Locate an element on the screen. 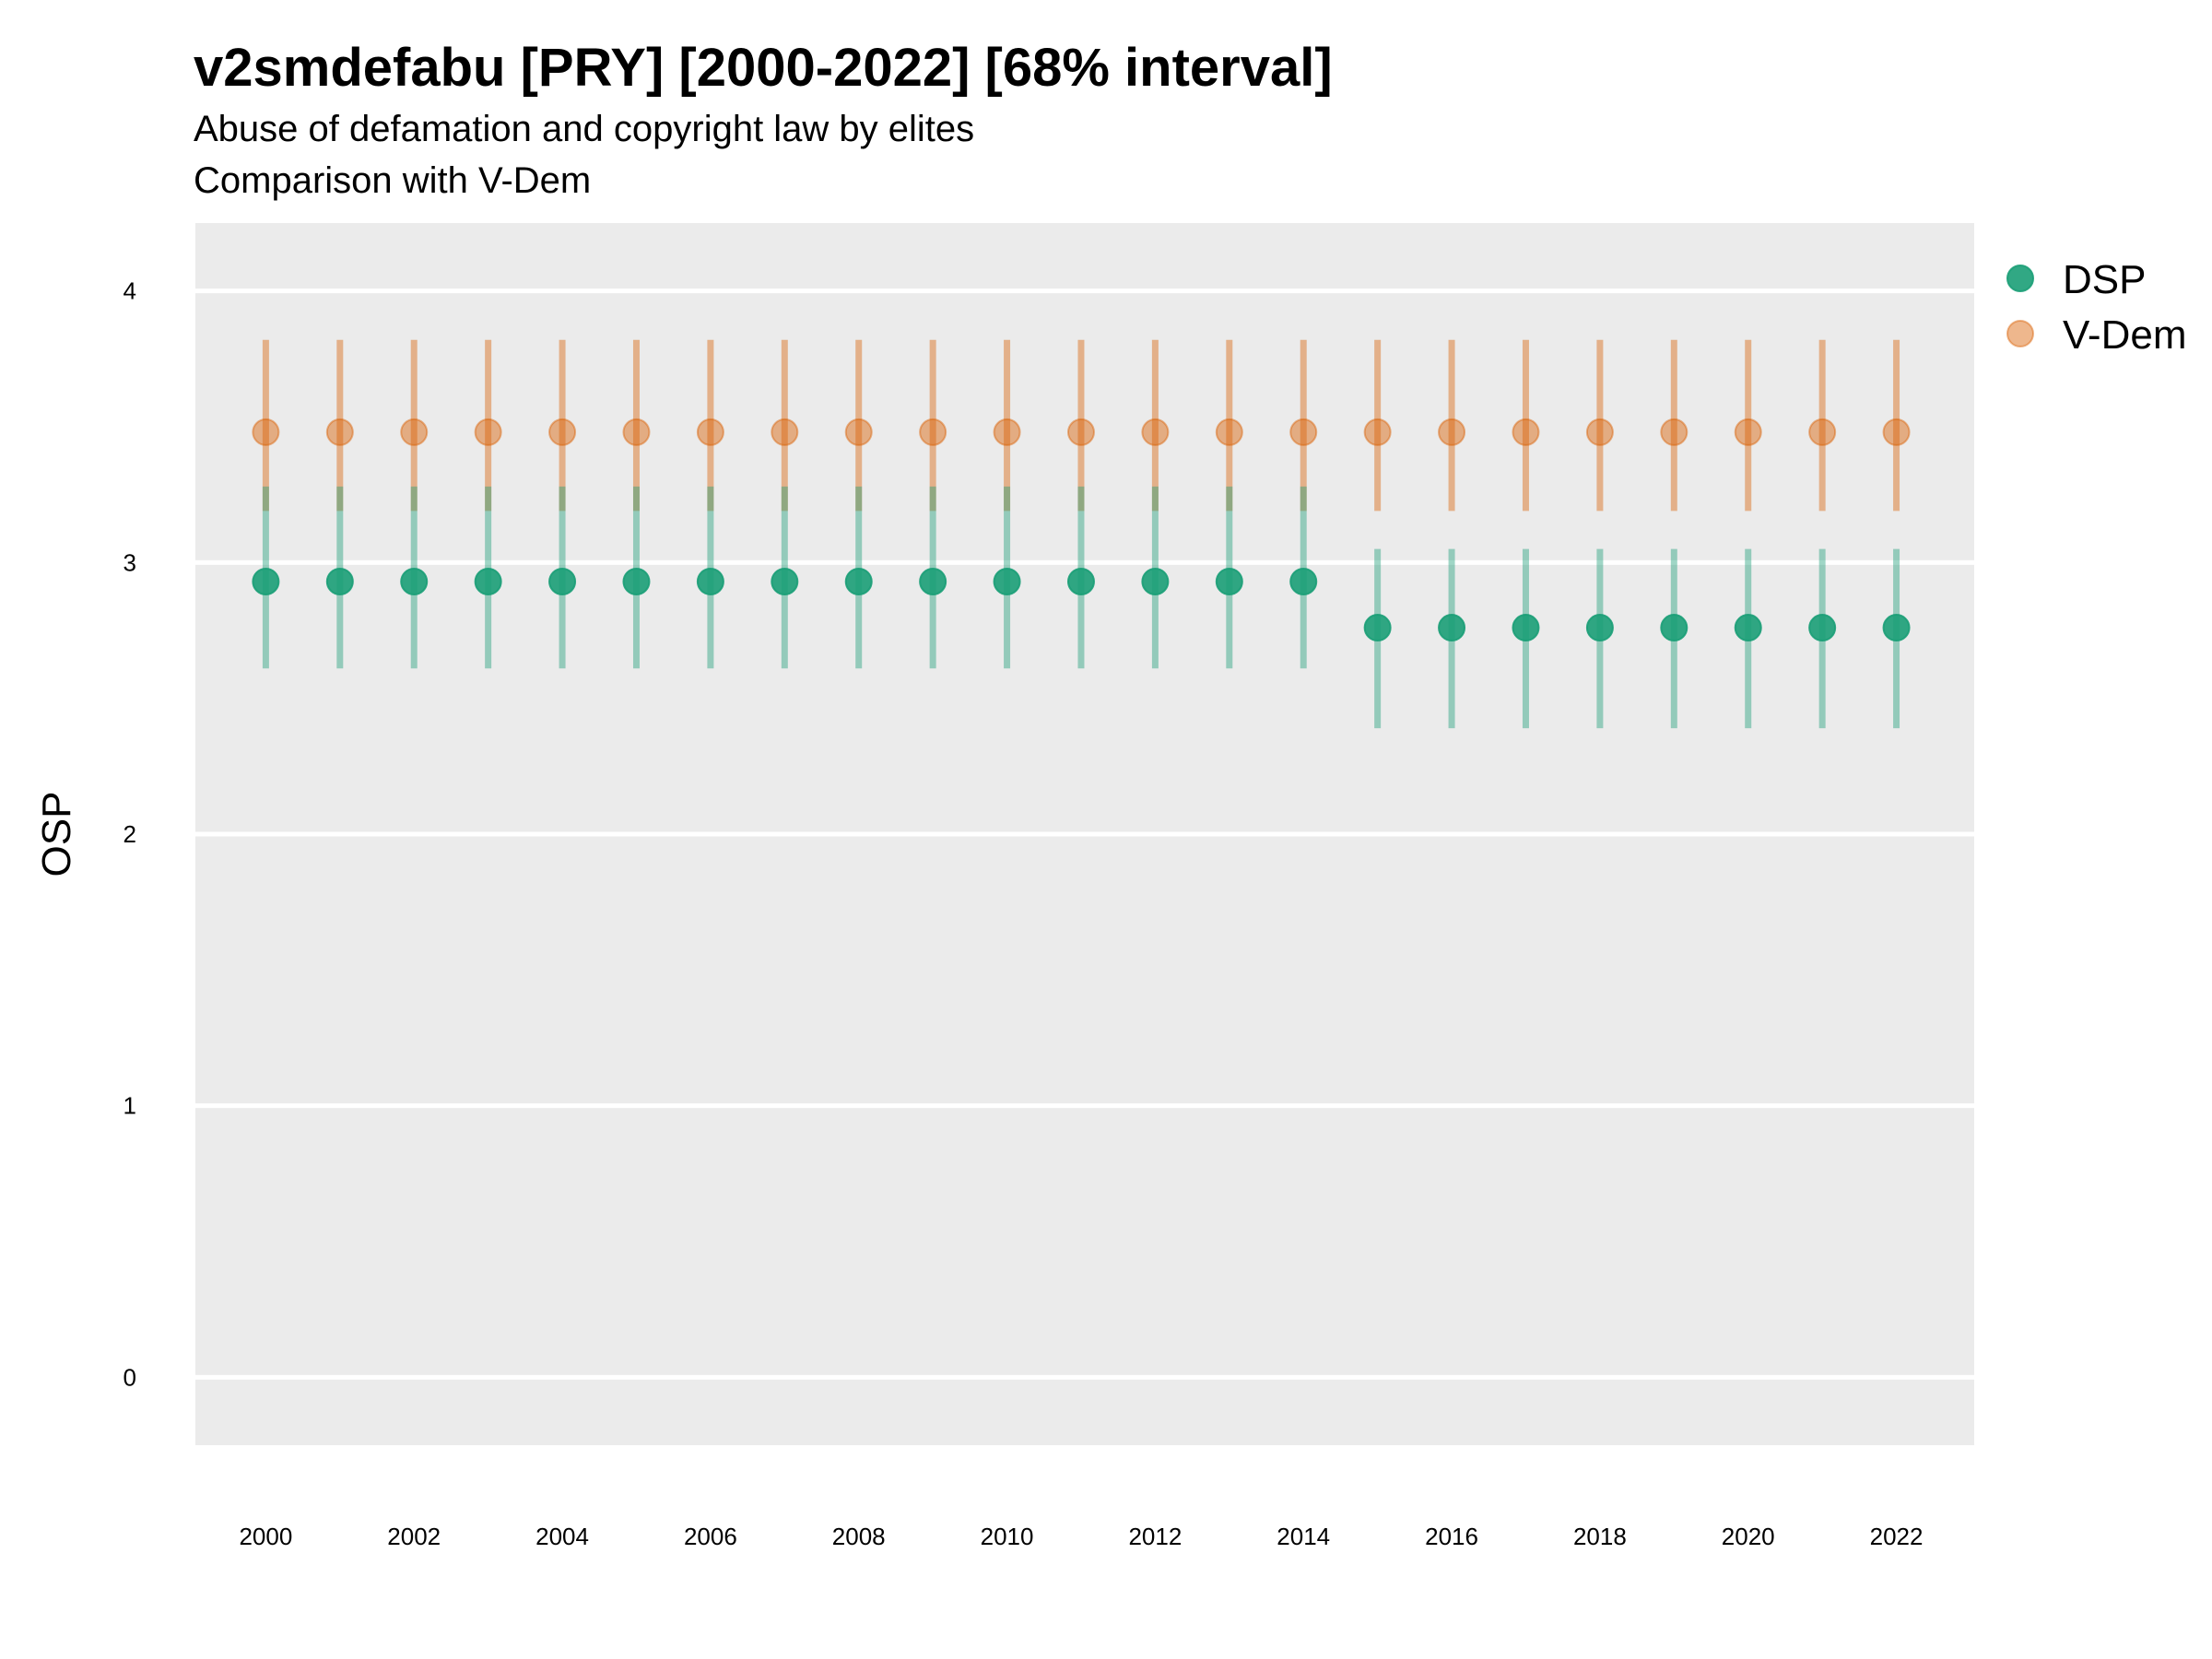  dsp-point-2019 is located at coordinates (1674, 628).